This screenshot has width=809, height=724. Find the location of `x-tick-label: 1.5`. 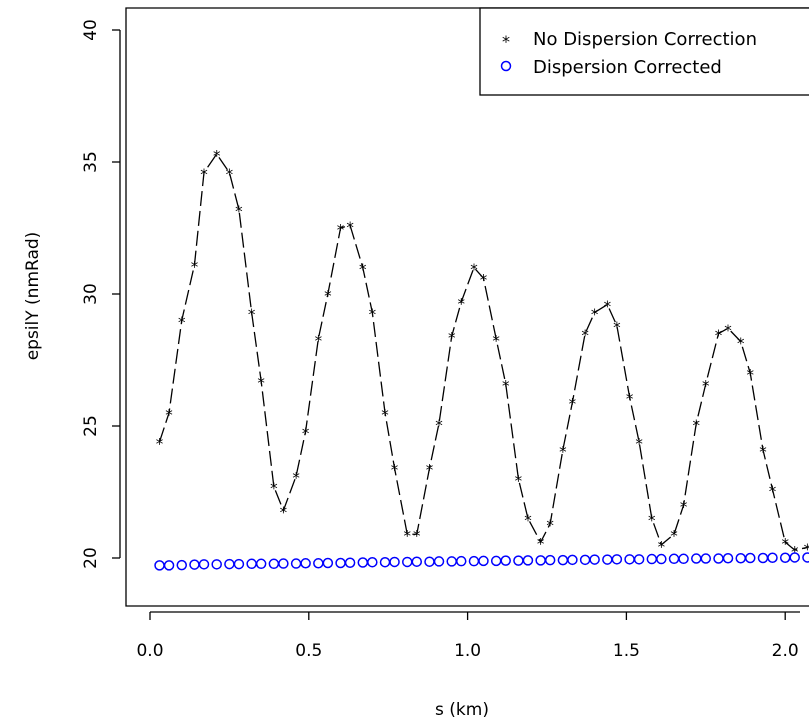

x-tick-label: 1.5 is located at coordinates (626, 651).